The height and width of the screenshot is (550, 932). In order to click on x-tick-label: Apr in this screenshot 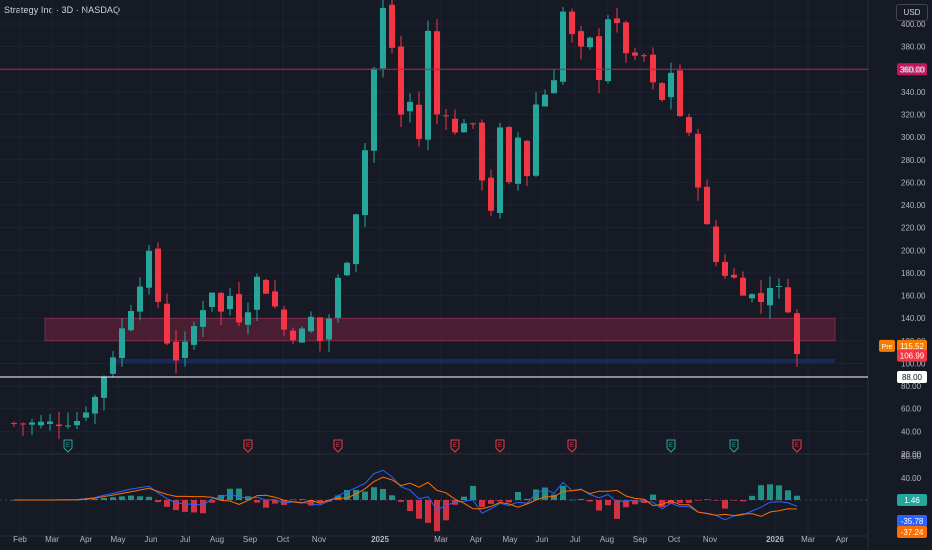, I will do `click(86, 539)`.